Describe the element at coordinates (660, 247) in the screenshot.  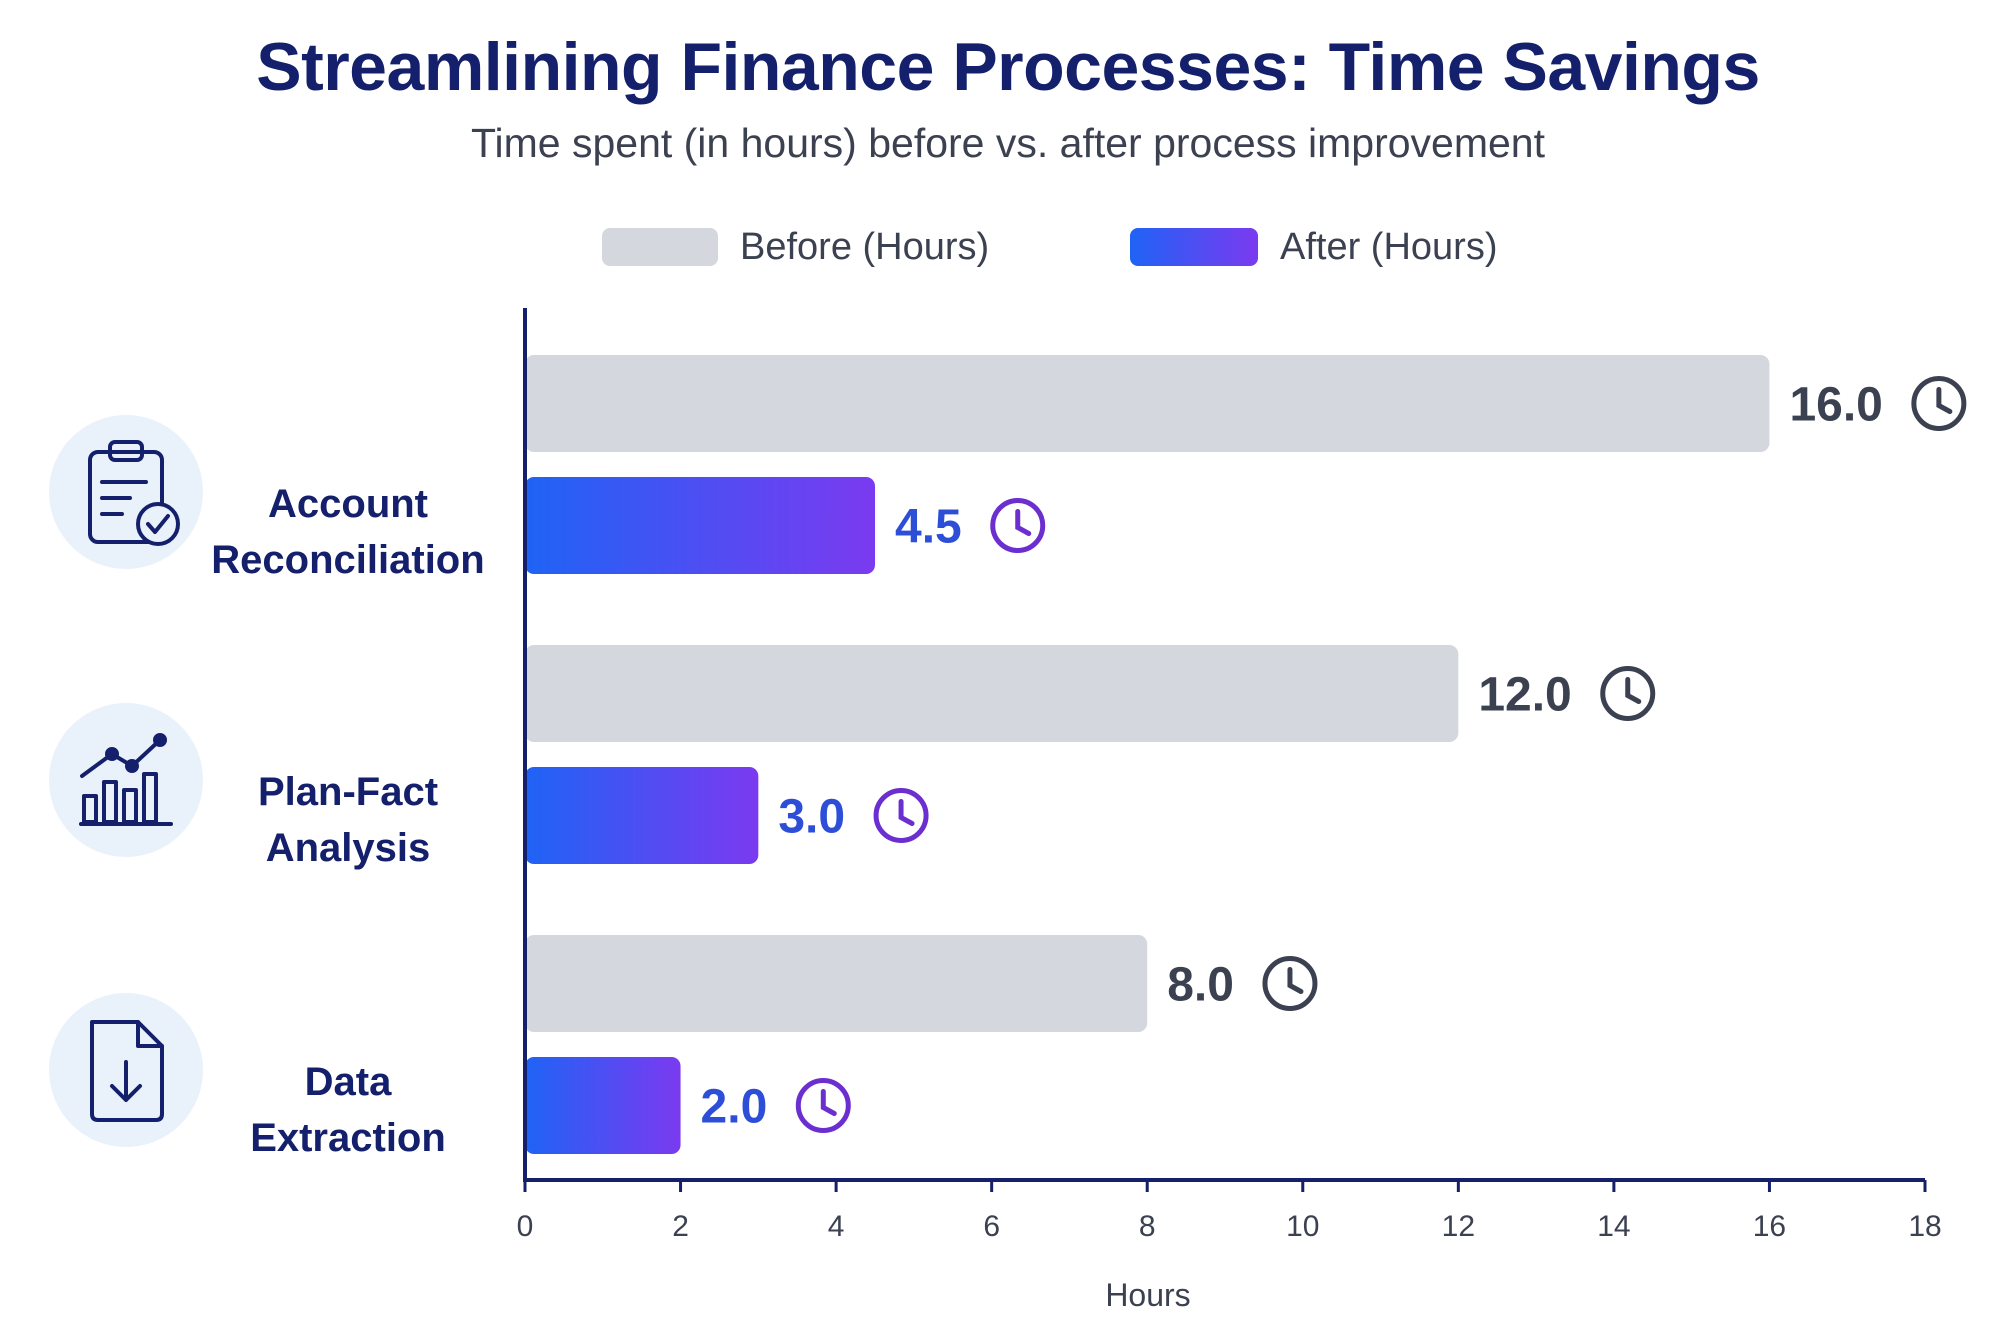
I see `legend-swatch-before` at that location.